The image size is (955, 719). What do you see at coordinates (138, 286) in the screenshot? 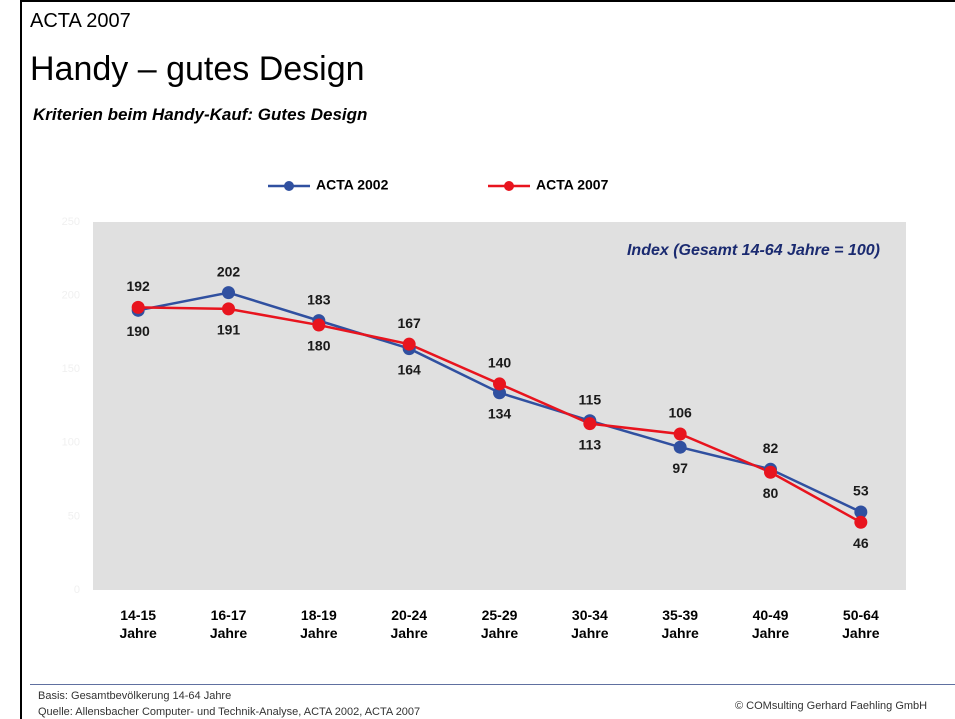
I see `data-label: 192` at bounding box center [138, 286].